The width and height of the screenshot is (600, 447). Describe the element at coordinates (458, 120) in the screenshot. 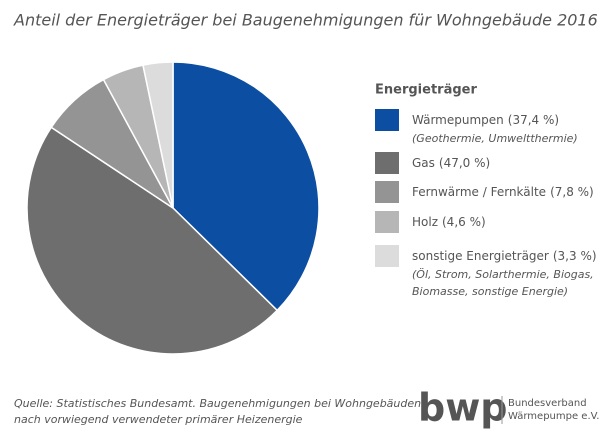

I see `legend-name: Wärmepumpen` at that location.